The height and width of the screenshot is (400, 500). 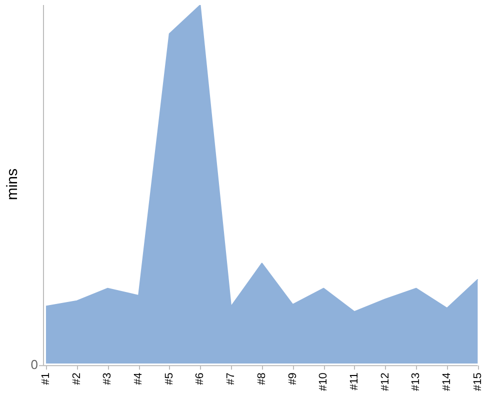 What do you see at coordinates (231, 378) in the screenshot?
I see `x-tick-label: #7` at bounding box center [231, 378].